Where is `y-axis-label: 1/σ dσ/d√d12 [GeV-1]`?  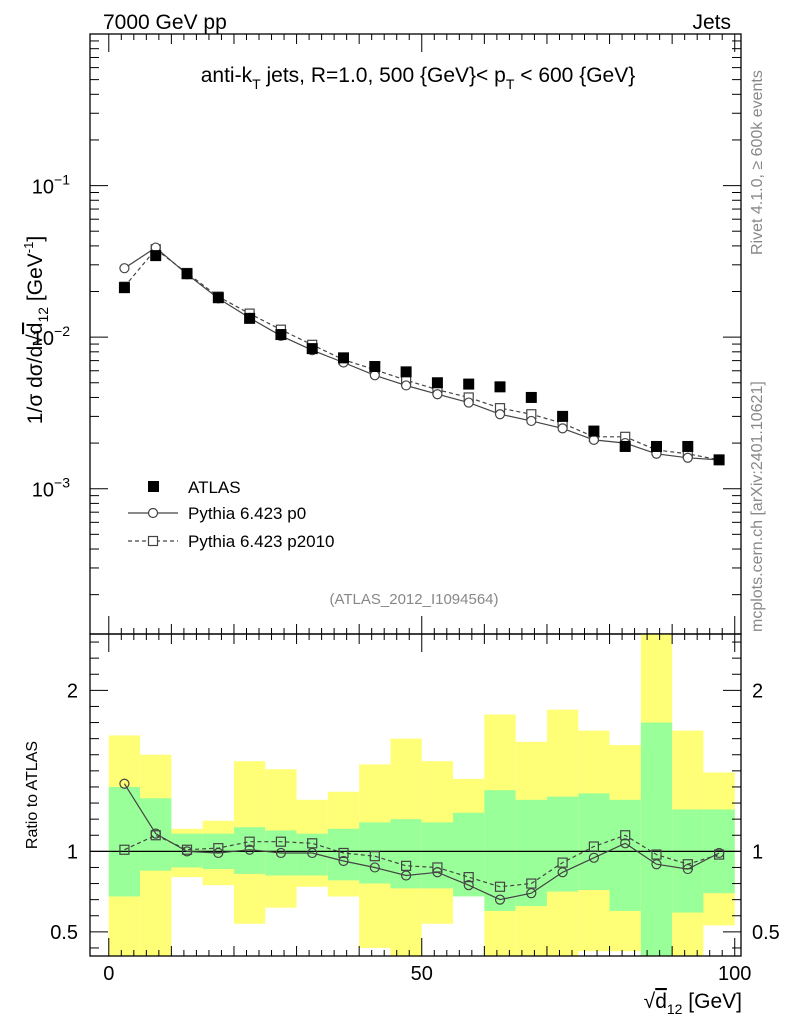
y-axis-label: 1/σ dσ/d√d12 [GeV-1] is located at coordinates (36, 330).